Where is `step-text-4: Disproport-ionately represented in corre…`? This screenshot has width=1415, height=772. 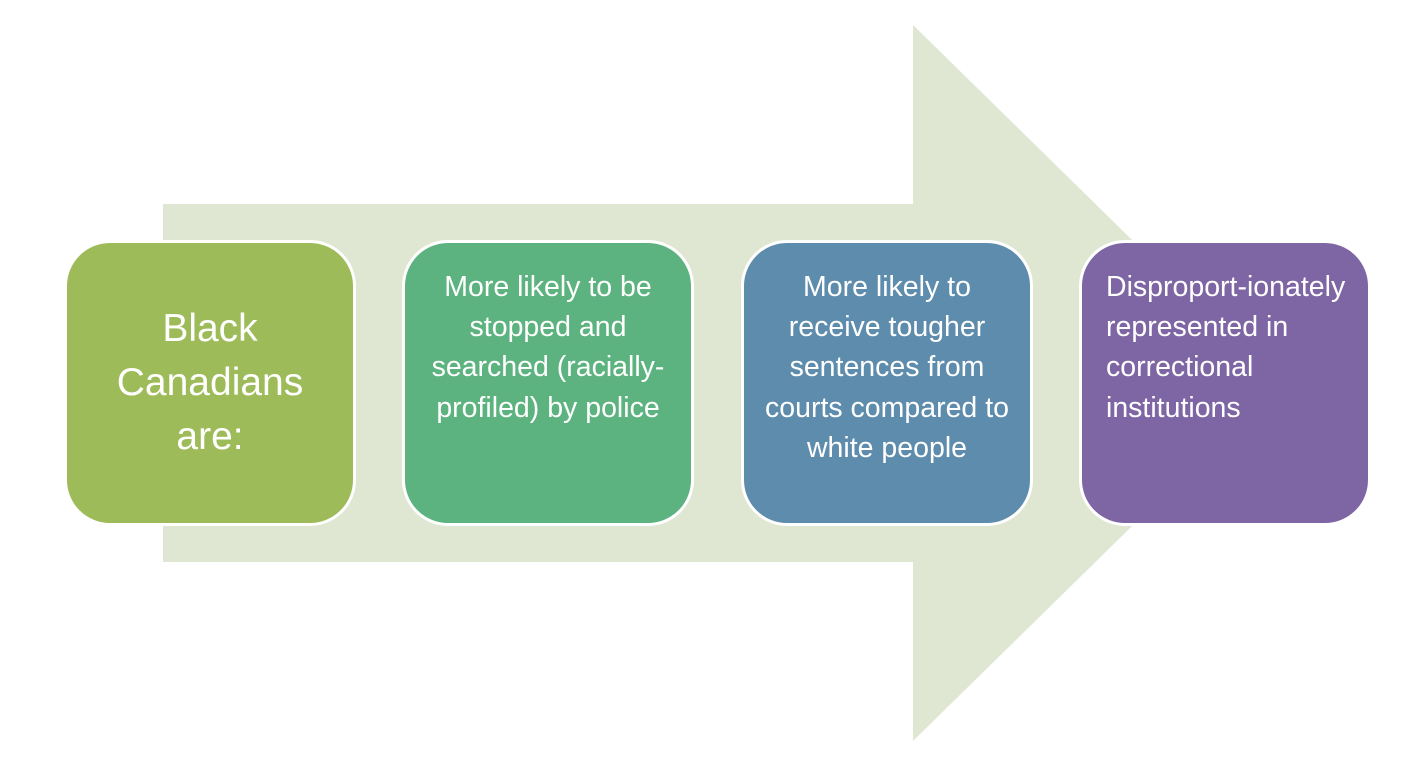 step-text-4: Disproport-ionately represented in corre… is located at coordinates (1226, 347).